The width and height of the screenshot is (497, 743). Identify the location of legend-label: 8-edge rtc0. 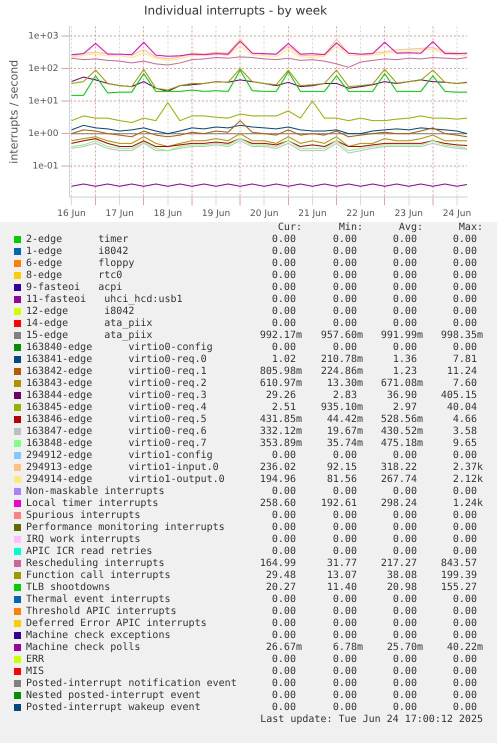
(74, 276).